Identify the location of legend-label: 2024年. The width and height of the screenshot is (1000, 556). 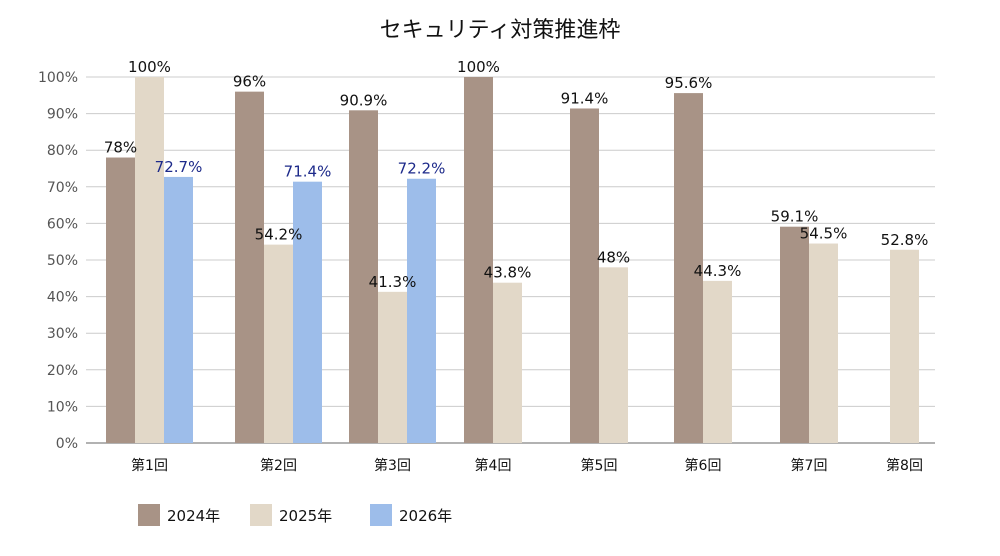
(193, 516).